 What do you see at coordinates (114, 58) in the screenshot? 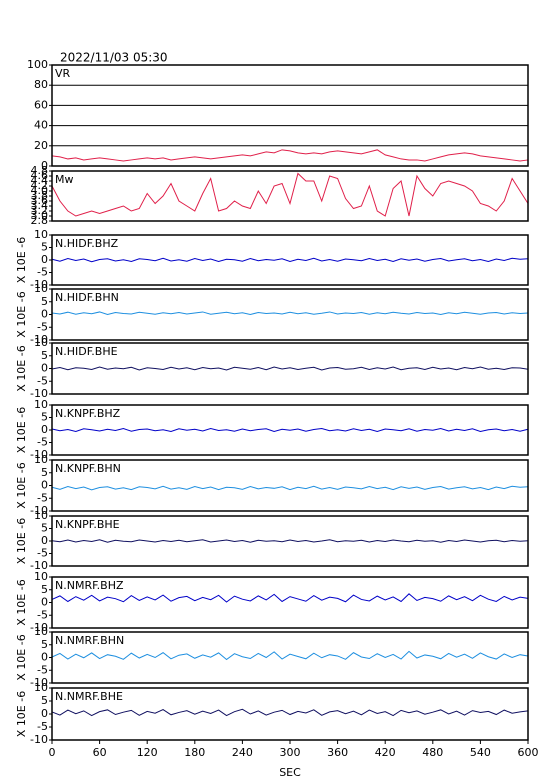
I see `chart-title: 2022/11/03 05:30` at bounding box center [114, 58].